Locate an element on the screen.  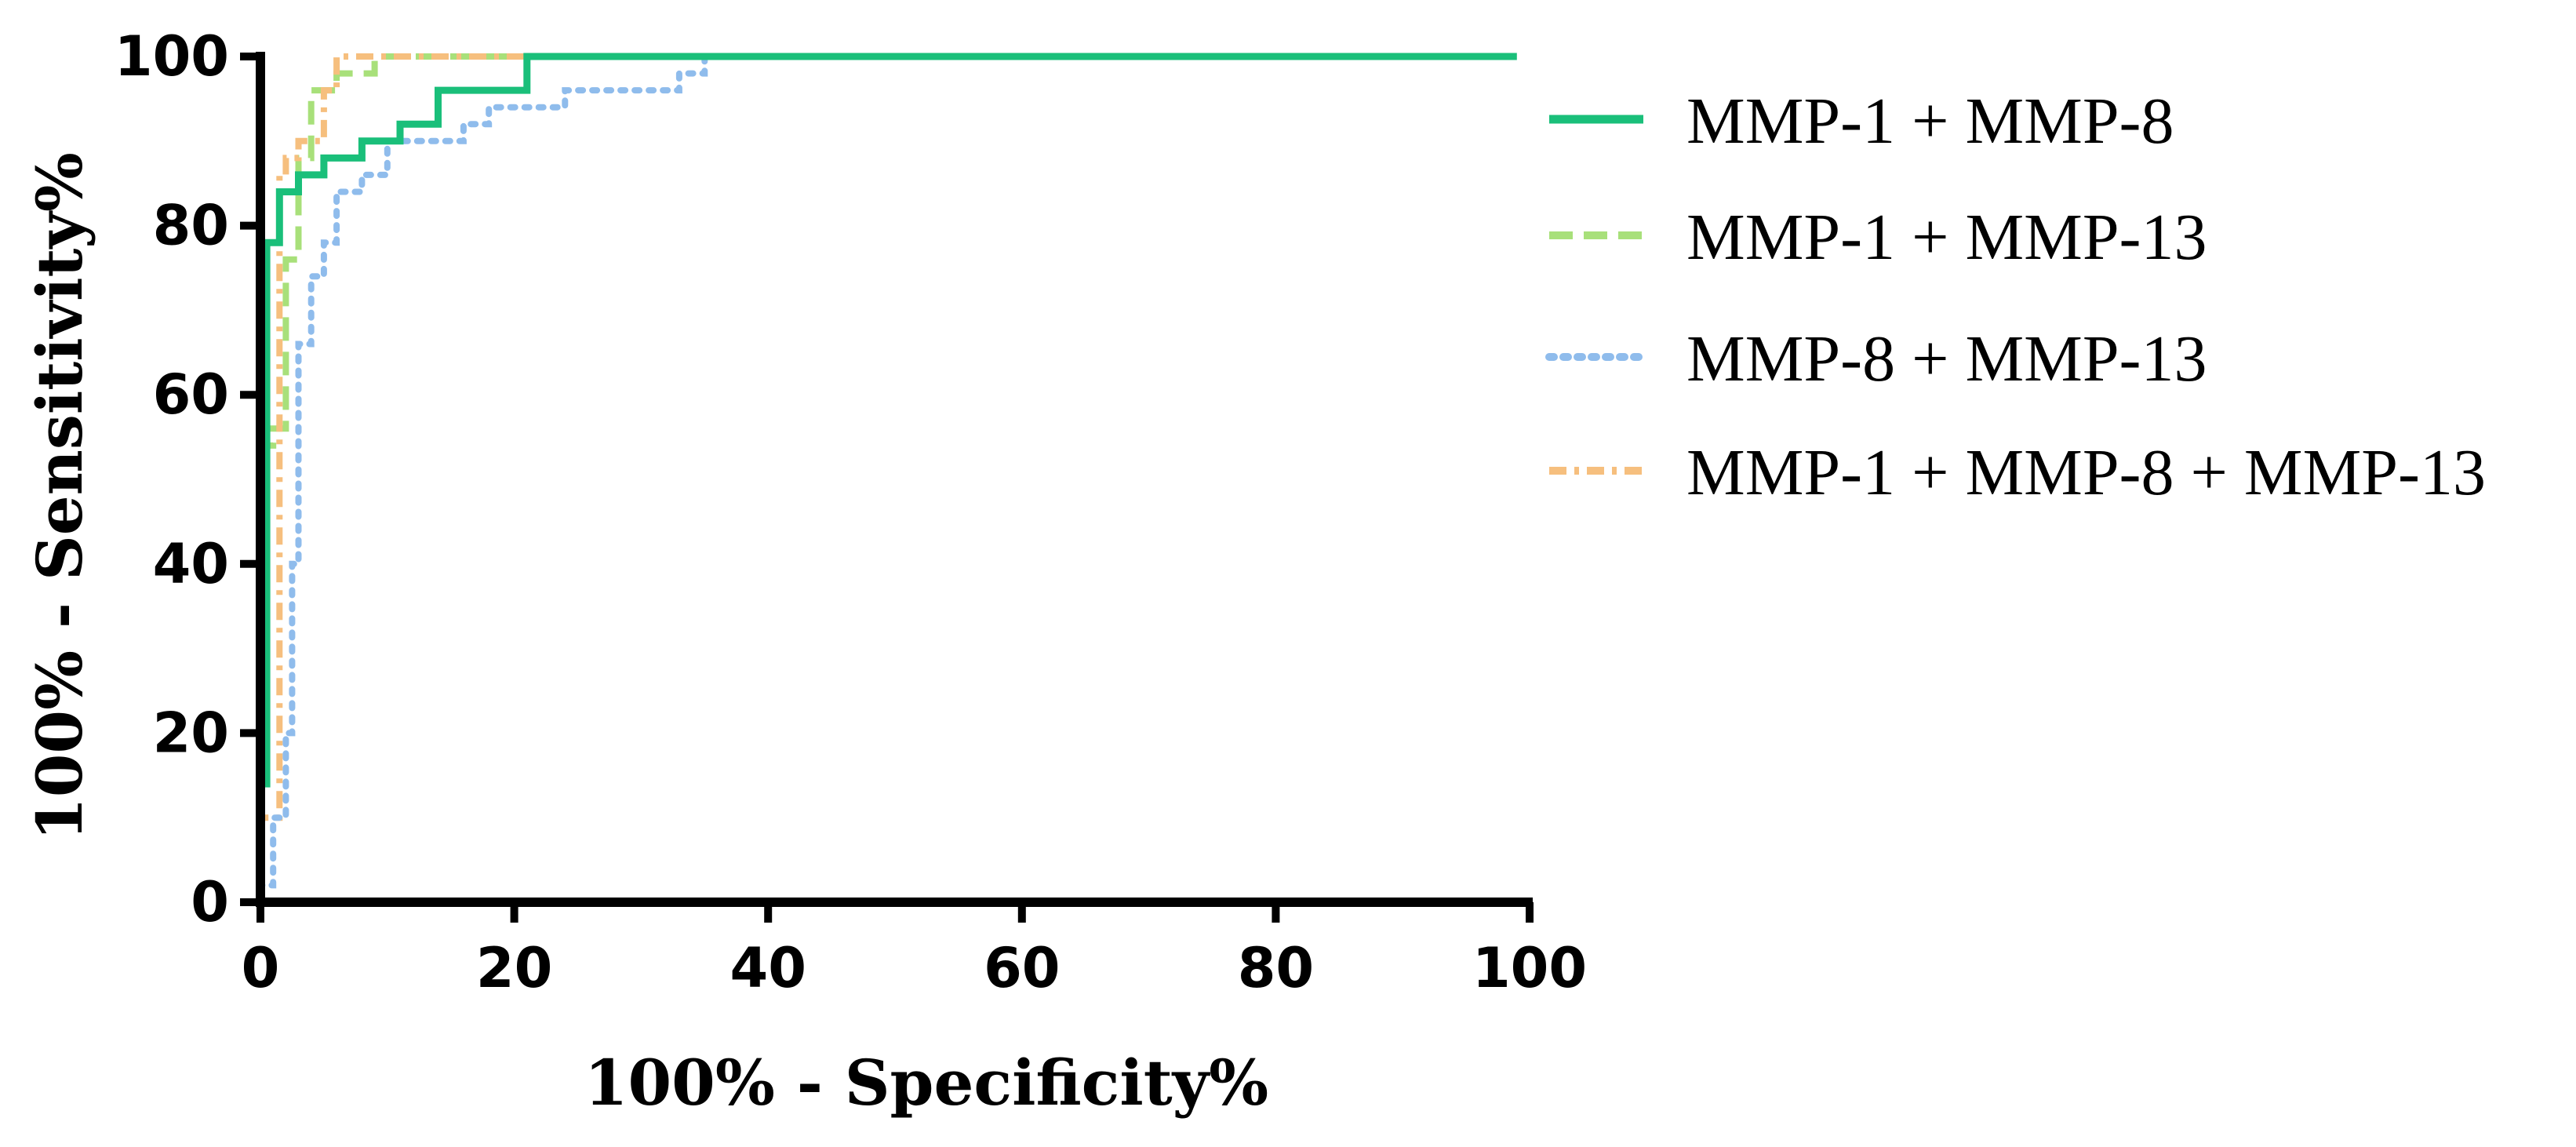
y-tick-label: 60 is located at coordinates (191, 395).